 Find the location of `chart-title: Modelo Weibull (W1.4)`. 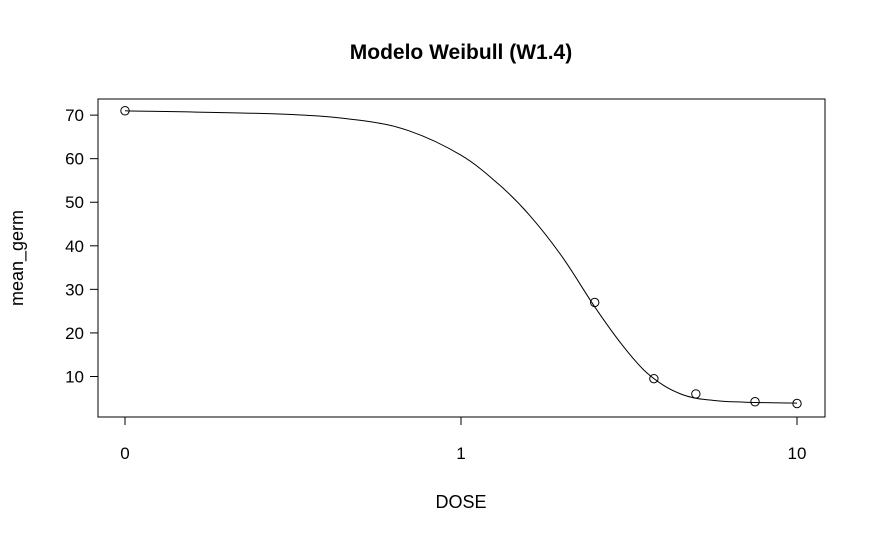

chart-title: Modelo Weibull (W1.4) is located at coordinates (461, 52).